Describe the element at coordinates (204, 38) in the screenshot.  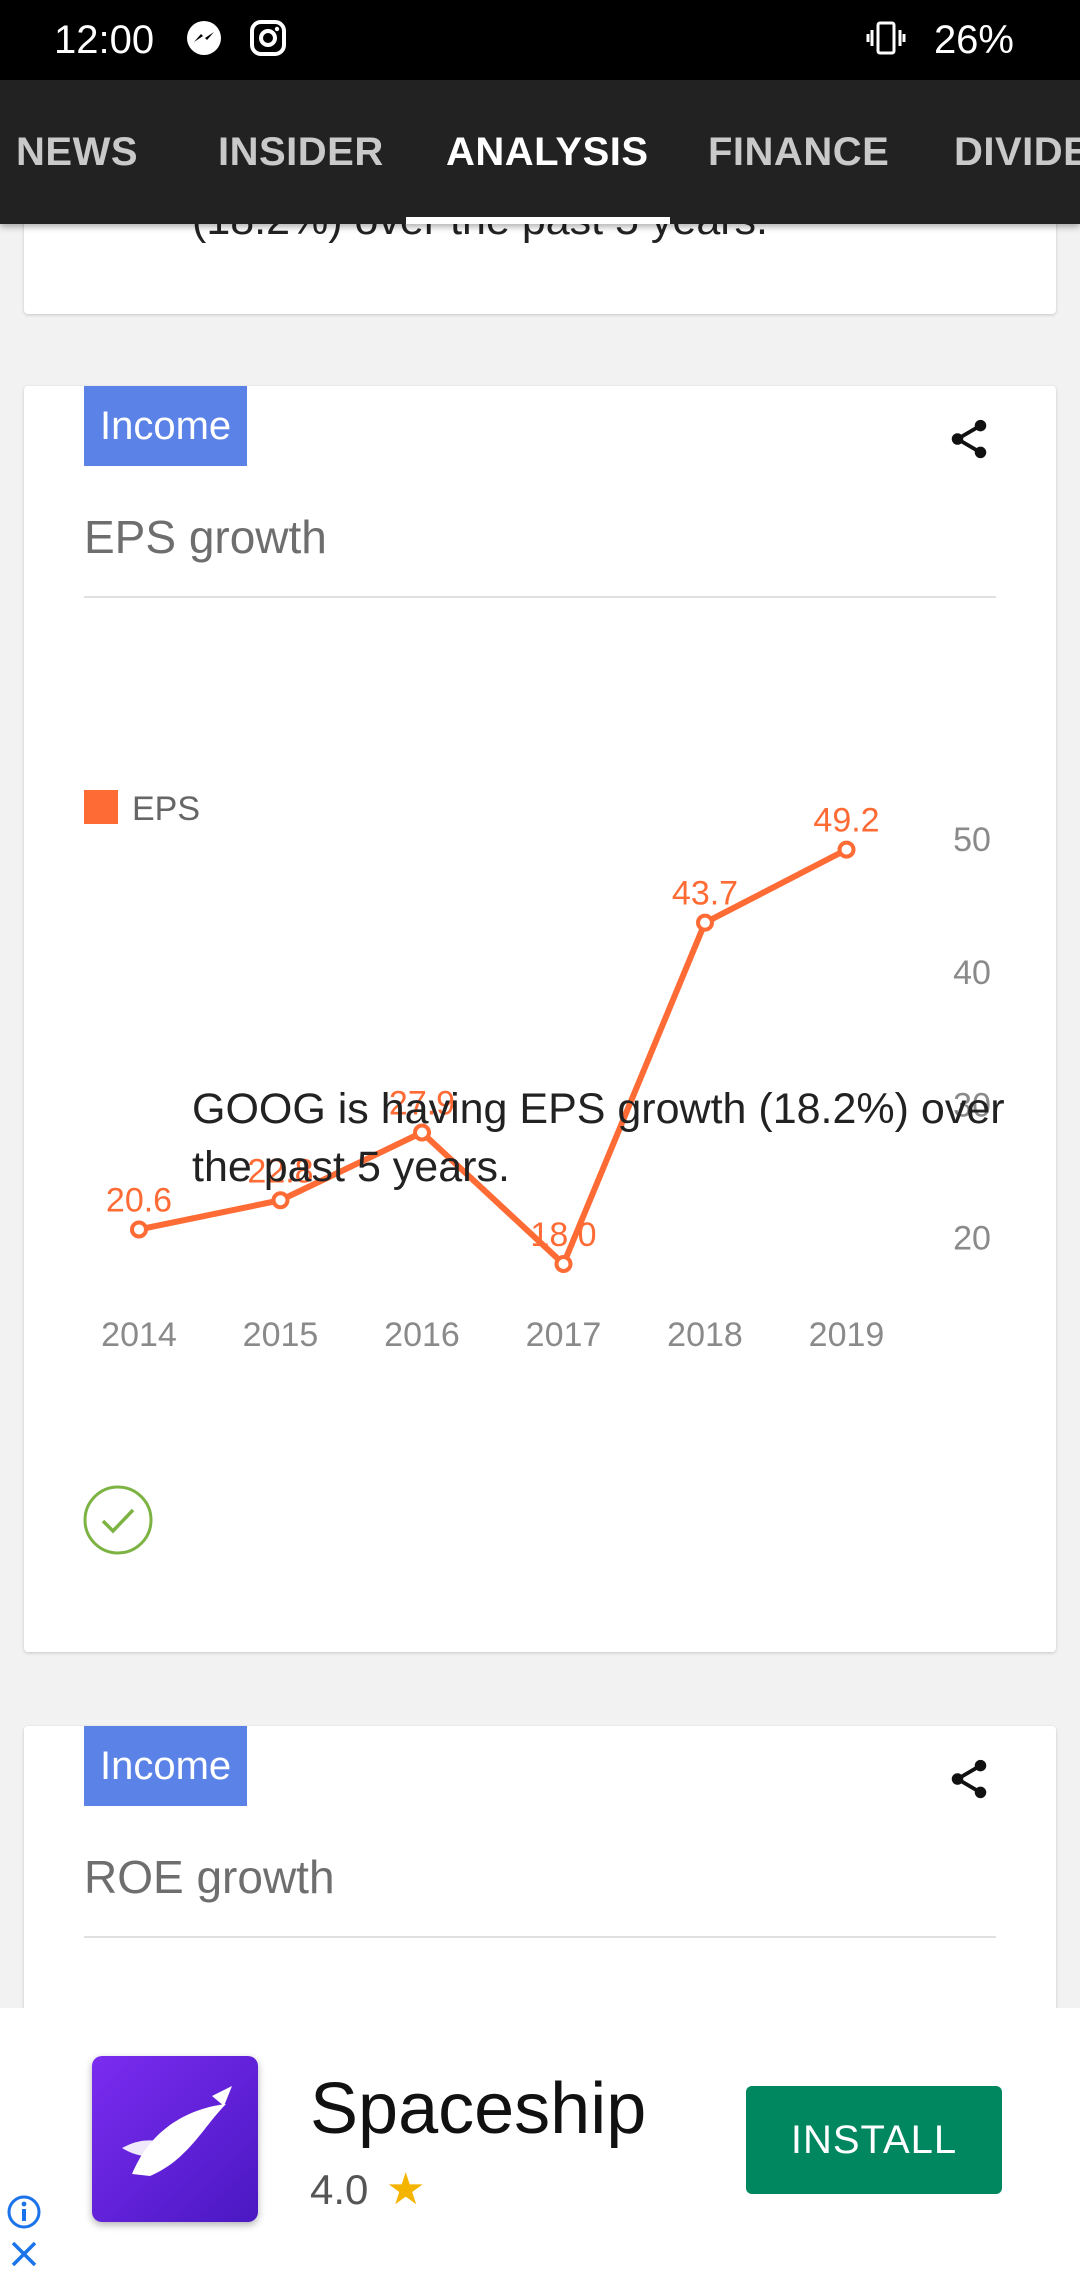
I see `messenger-icon` at that location.